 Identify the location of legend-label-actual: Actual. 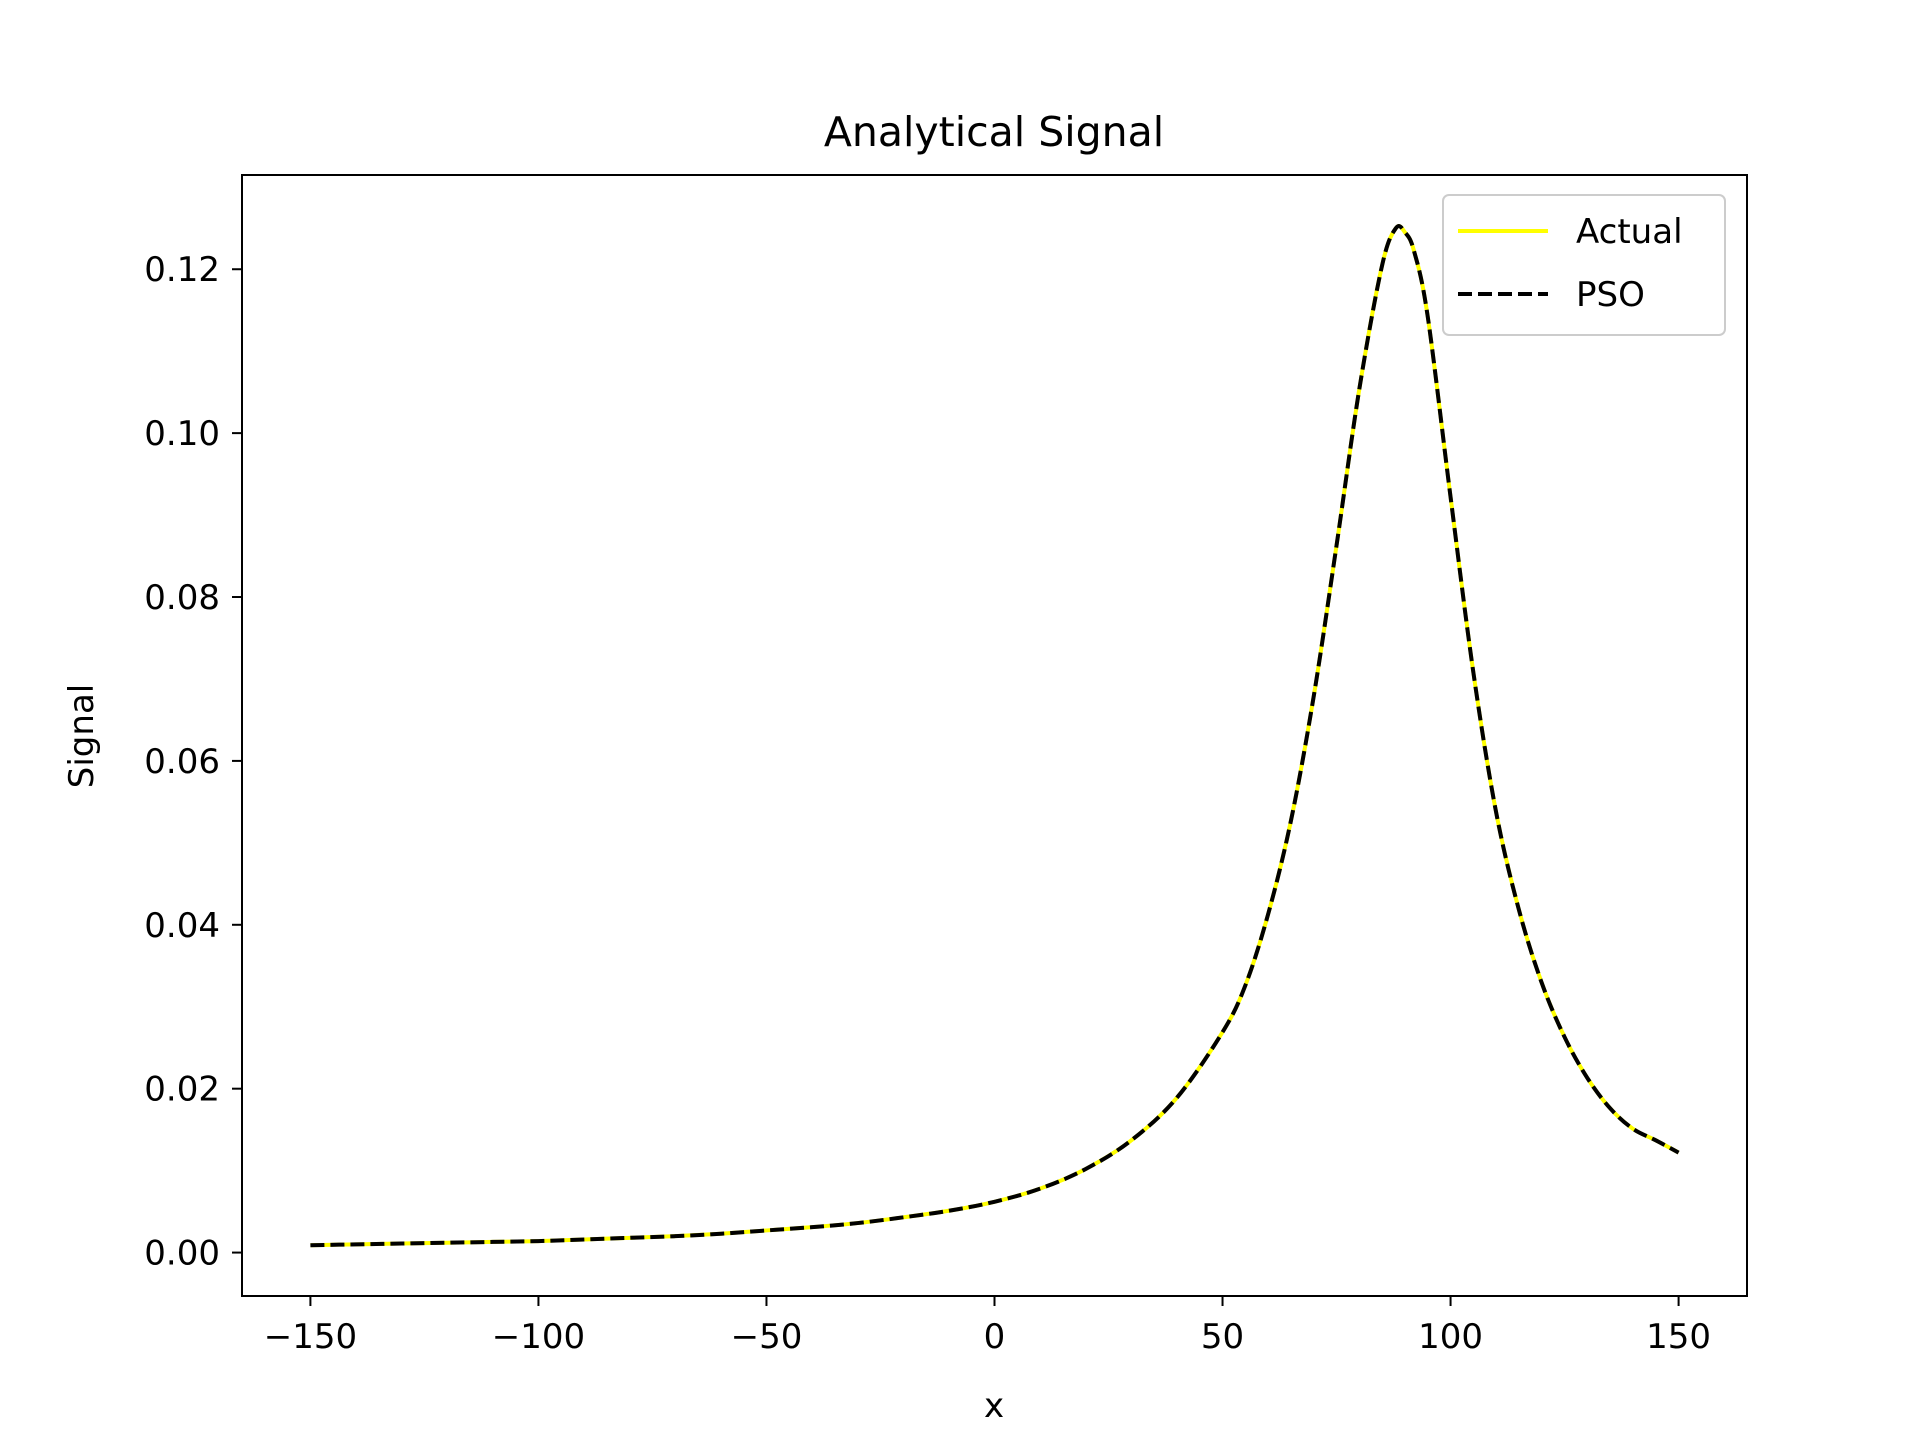
(1629, 232).